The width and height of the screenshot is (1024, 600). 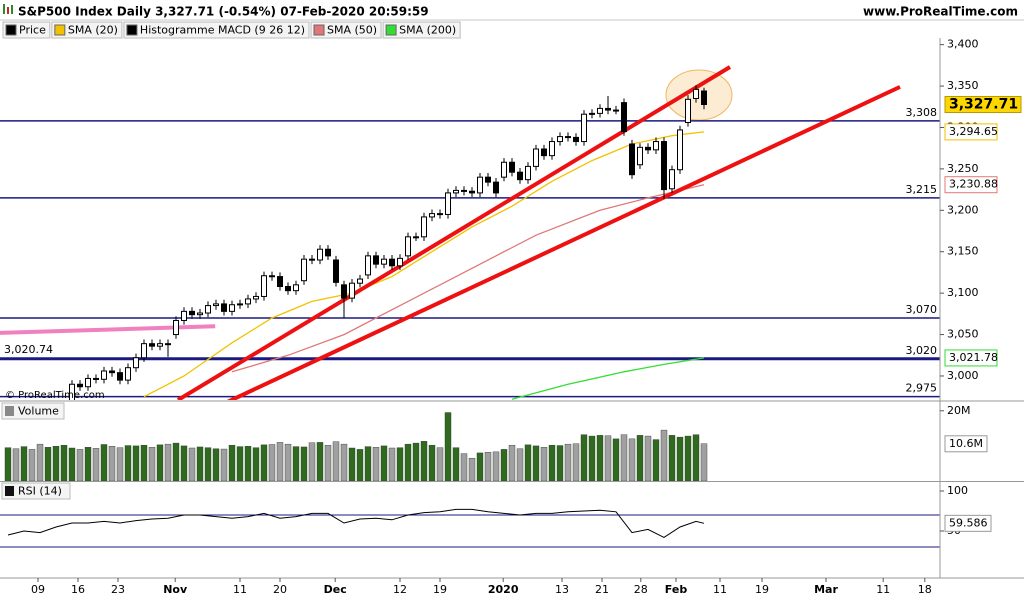 I want to click on ma-label: 3,021.78, so click(x=973, y=357).